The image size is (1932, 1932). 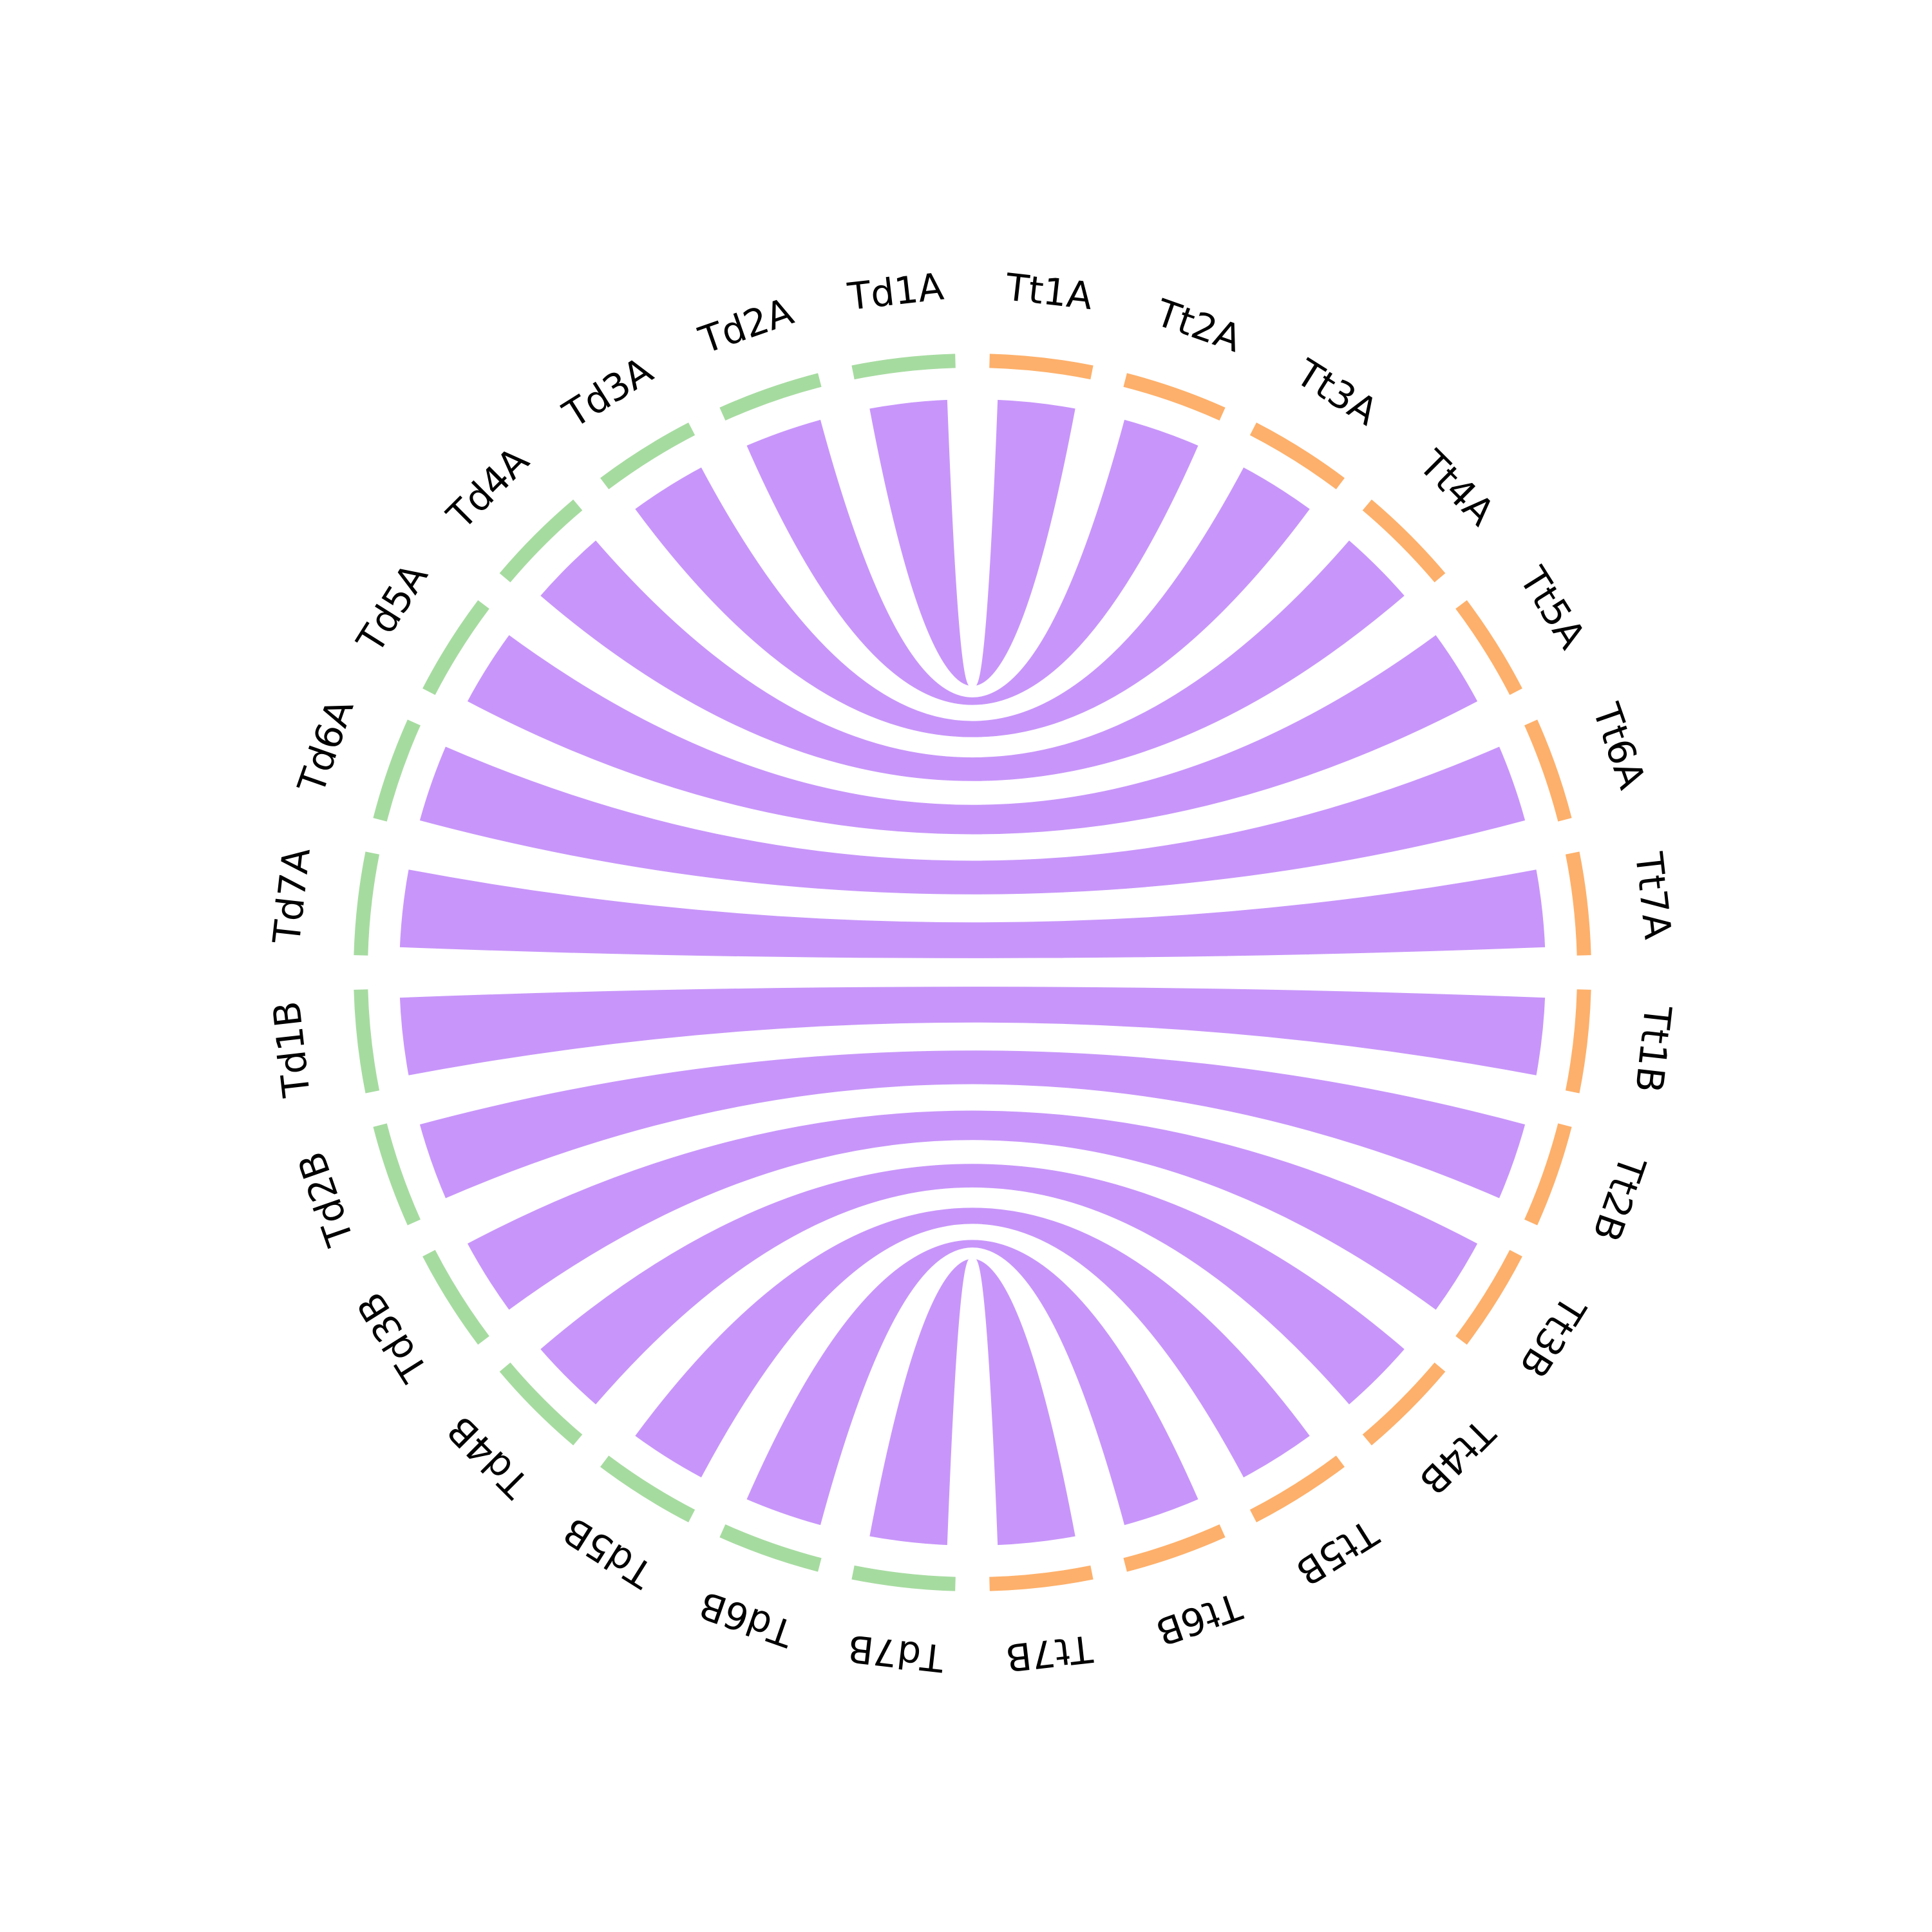 I want to click on segment-arc-Tt4A, so click(x=1404, y=541).